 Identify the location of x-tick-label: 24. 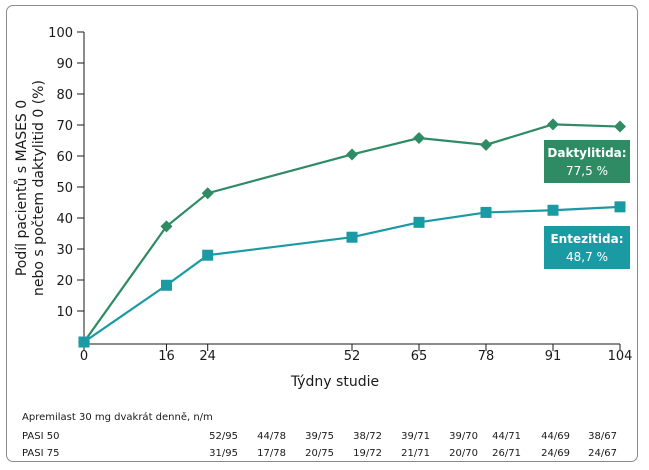
(207, 356).